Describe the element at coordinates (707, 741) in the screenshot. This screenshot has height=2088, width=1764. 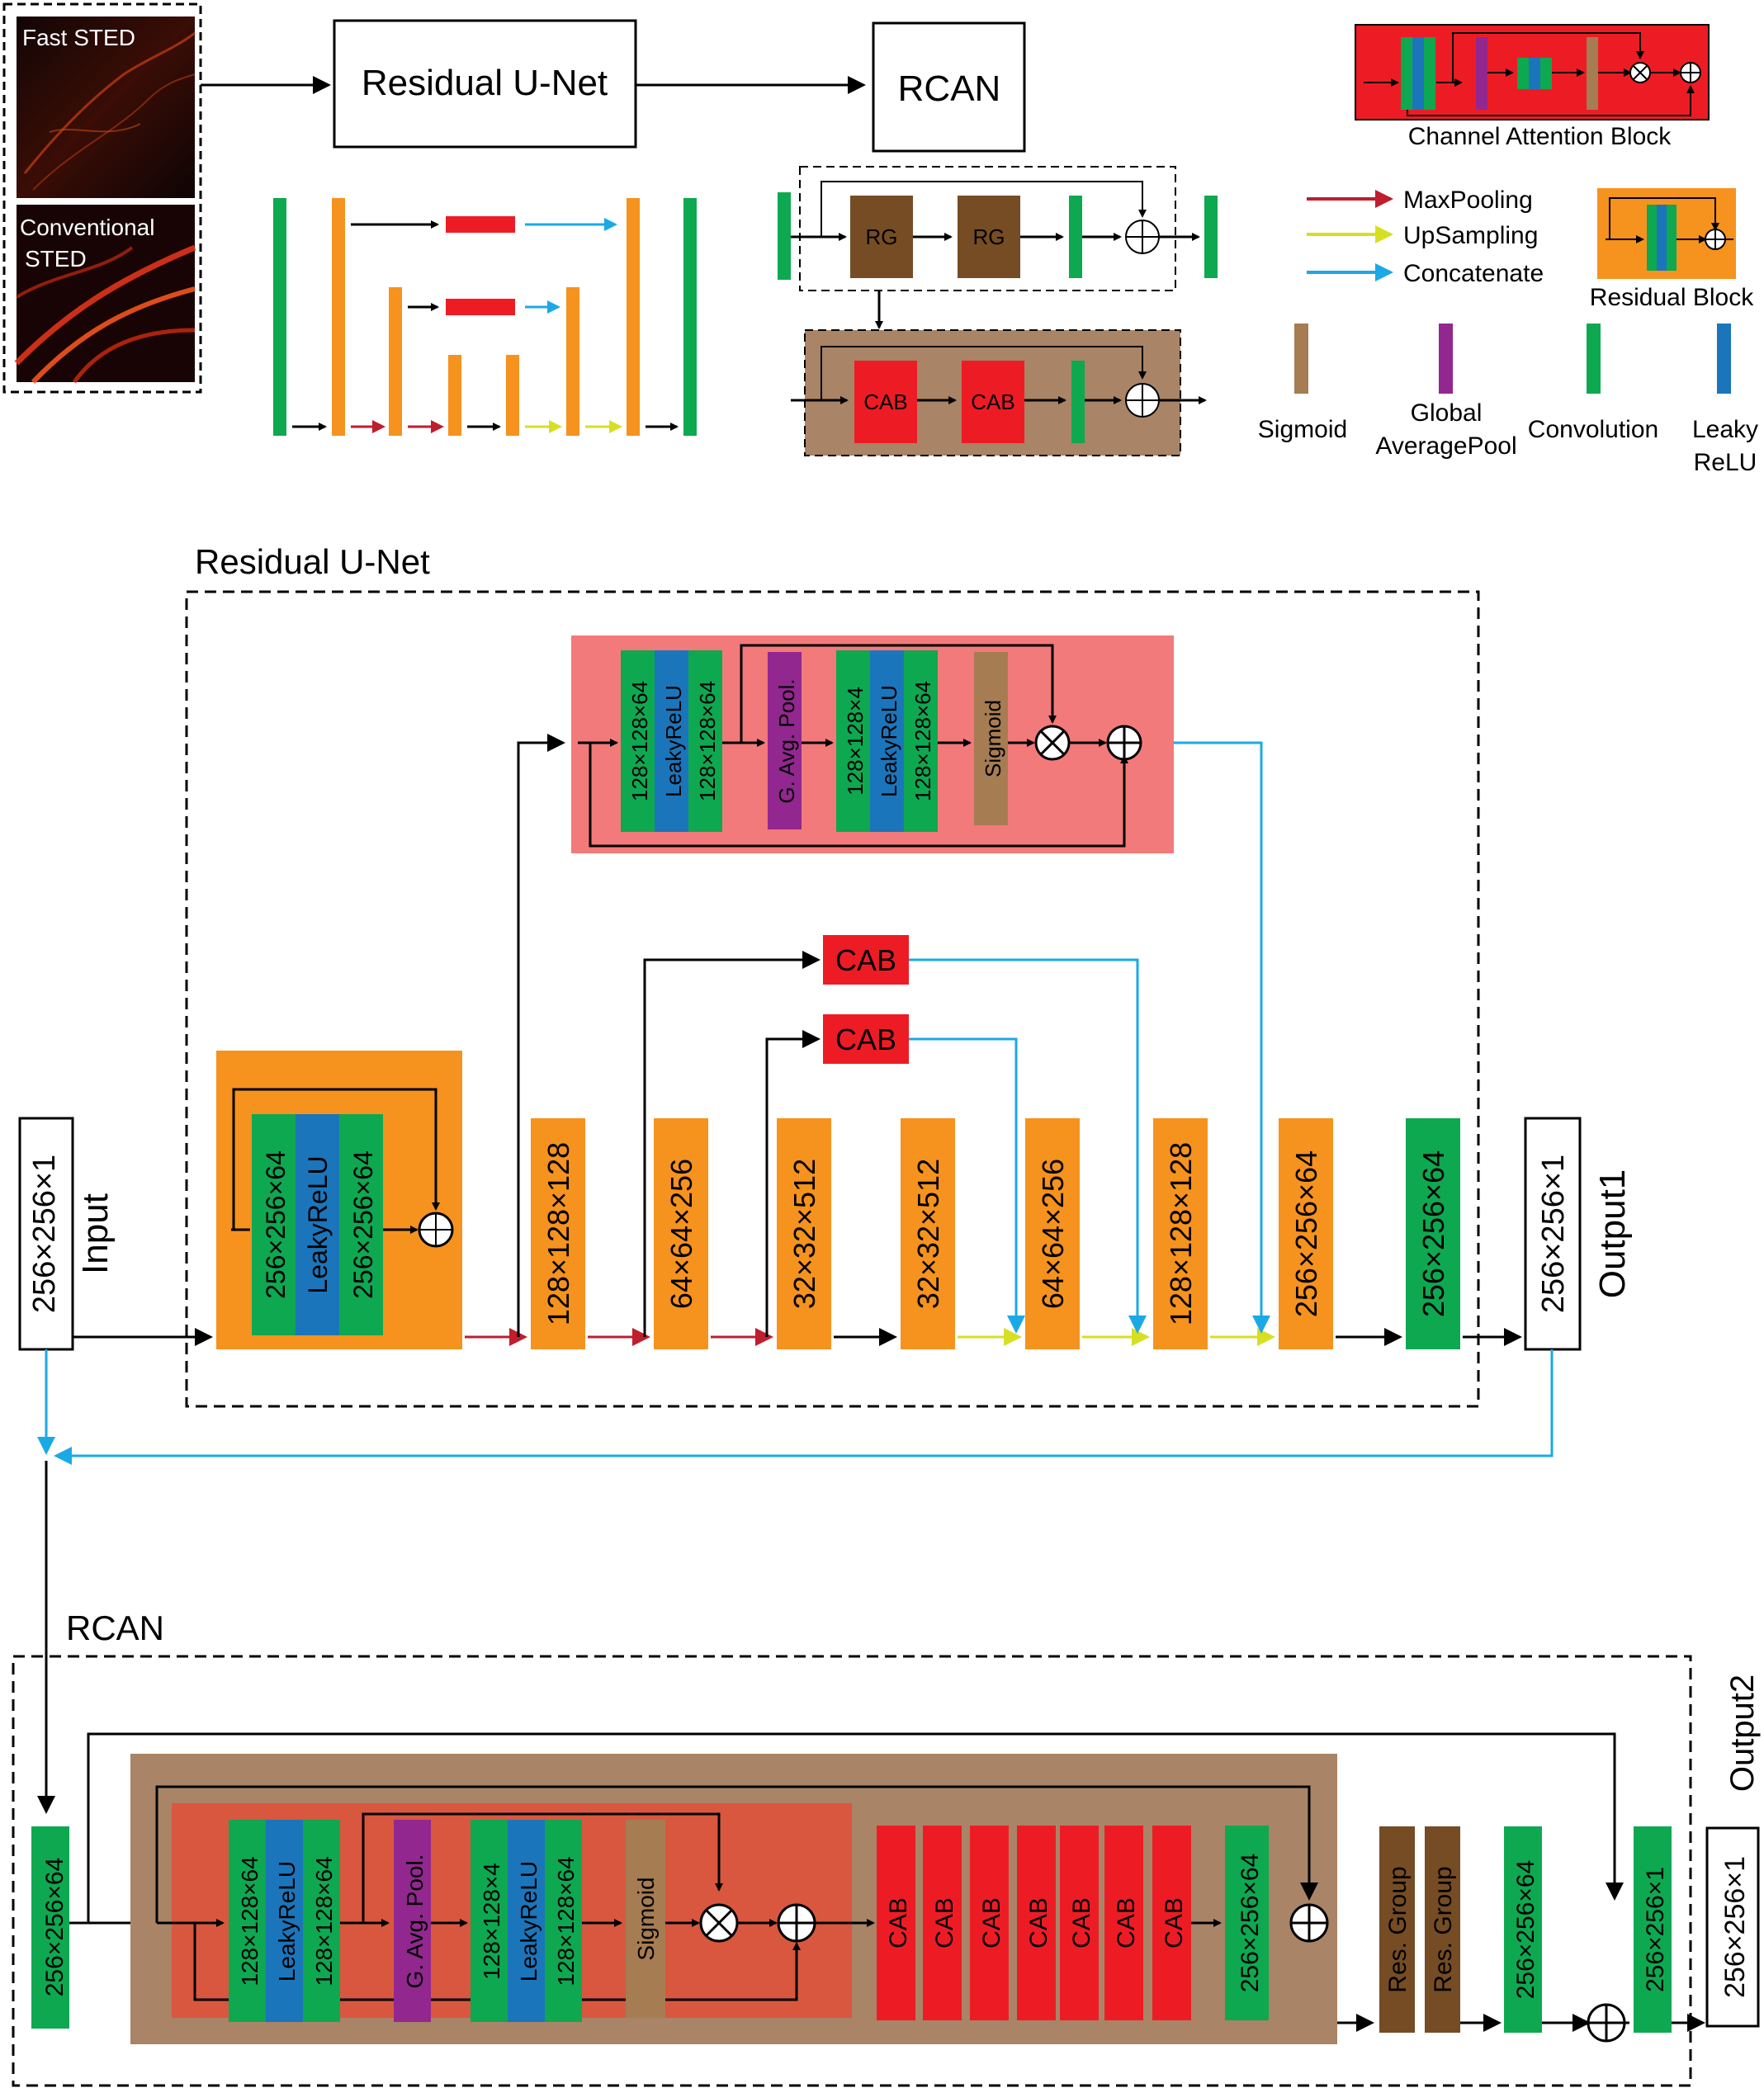
I see `unet-ca-conv2-label: 128×128×64` at that location.